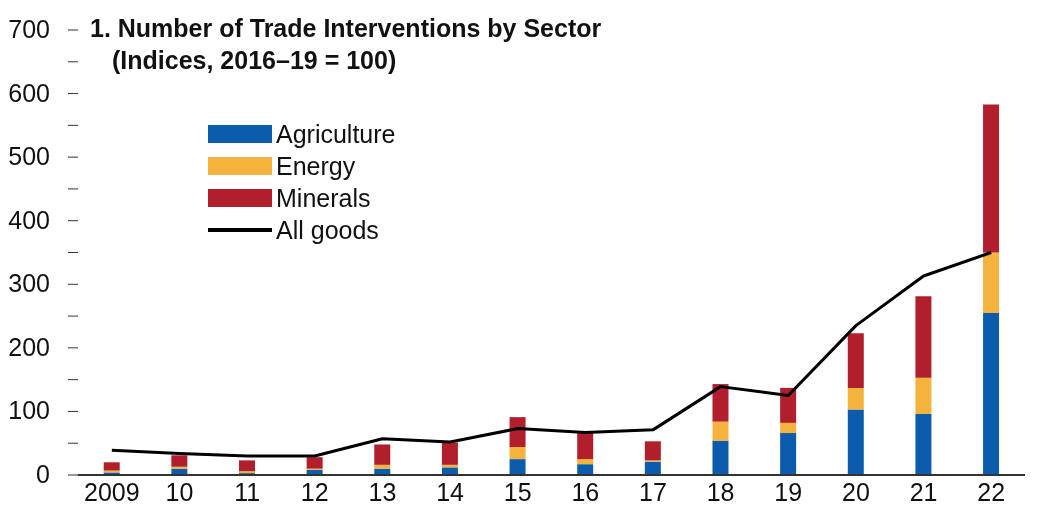 Image resolution: width=1041 pixels, height=525 pixels. What do you see at coordinates (43, 474) in the screenshot?
I see `y-tick-label: 0` at bounding box center [43, 474].